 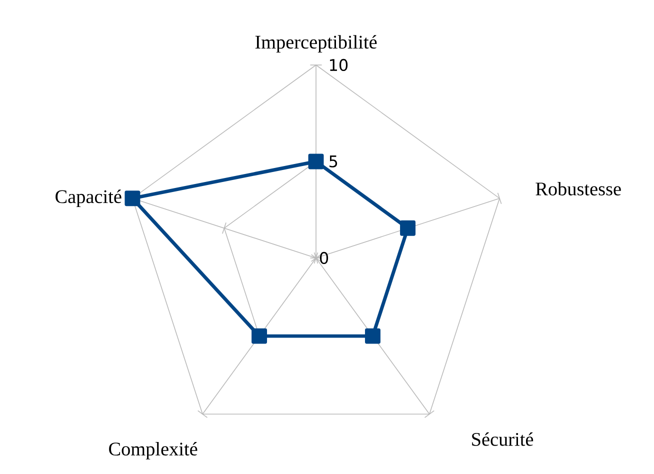 I want to click on y-tick-label: 5, so click(x=334, y=162).